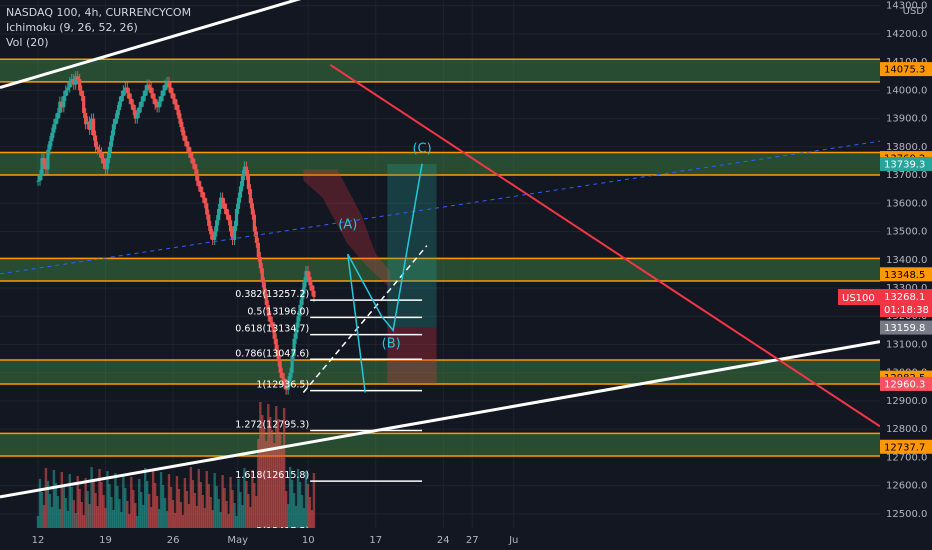 The image size is (932, 550). What do you see at coordinates (904, 384) in the screenshot?
I see `price-tag-label: 12960.3` at bounding box center [904, 384].